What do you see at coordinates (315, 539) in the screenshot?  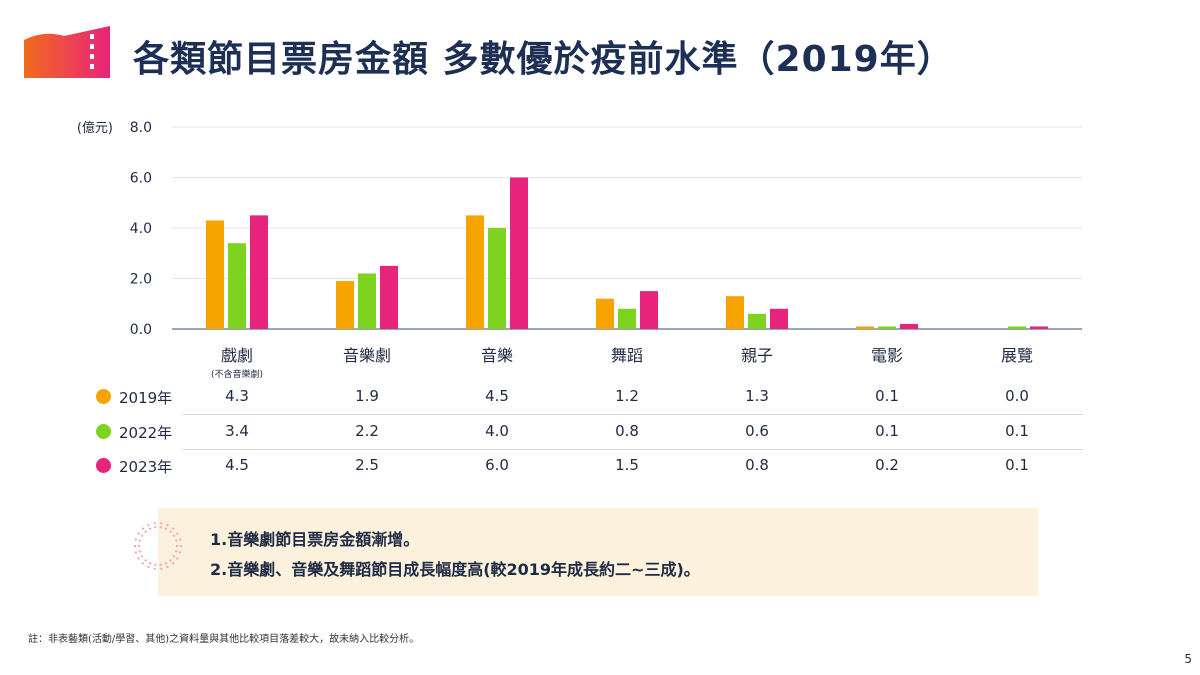 I see `note-1: 1.音樂劇節目票房金額漸增。` at bounding box center [315, 539].